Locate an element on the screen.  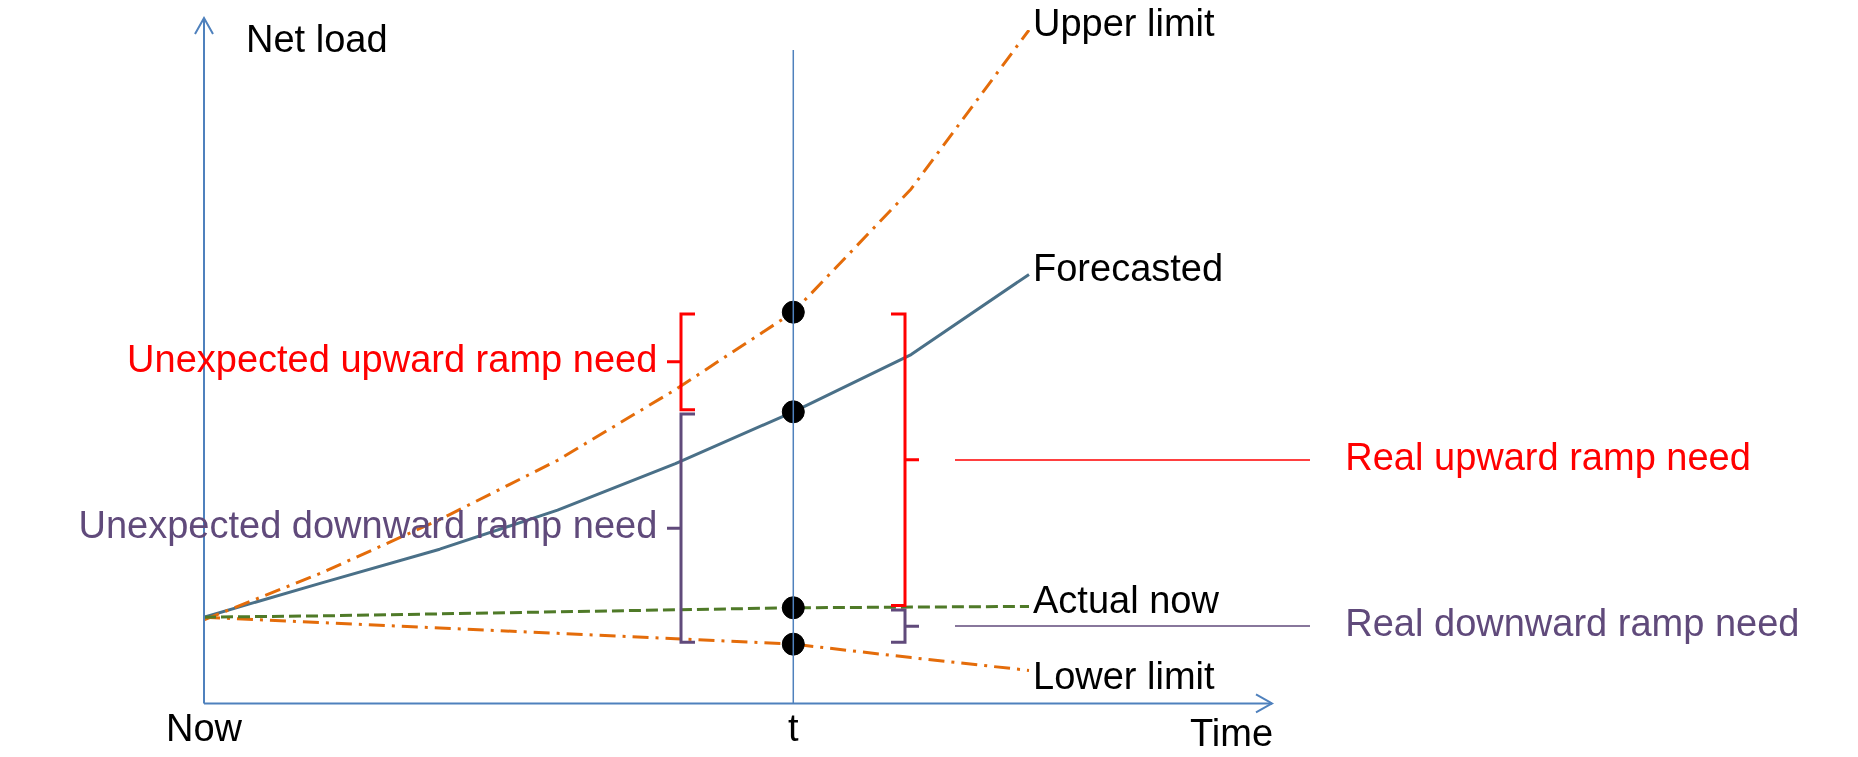
series-label: Actual now is located at coordinates (1126, 599).